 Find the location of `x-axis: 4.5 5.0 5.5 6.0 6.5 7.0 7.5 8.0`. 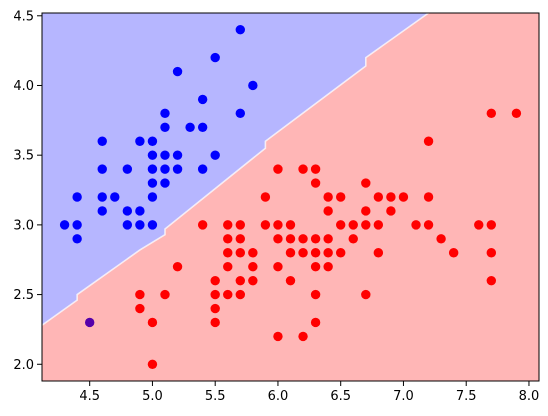

x-axis: 4.5 5.0 5.5 6.0 6.5 7.0 7.5 8.0 is located at coordinates (309, 392).